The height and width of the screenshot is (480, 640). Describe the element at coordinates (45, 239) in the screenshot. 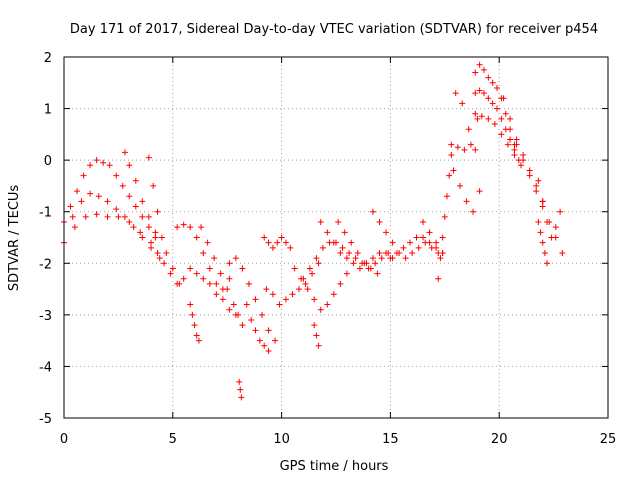

I see `y-tick-labels: -5 -4 -3 -2 -1 0 1 2` at that location.